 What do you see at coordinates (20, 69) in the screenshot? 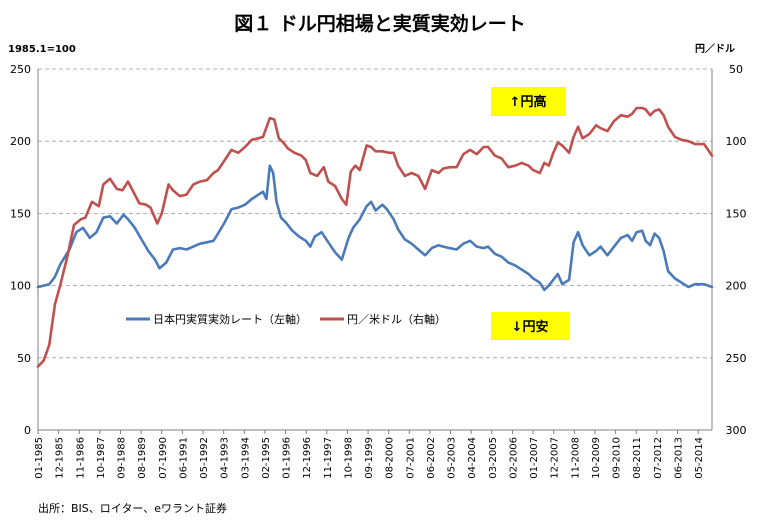
I see `y-left-tick-label: 250` at bounding box center [20, 69].